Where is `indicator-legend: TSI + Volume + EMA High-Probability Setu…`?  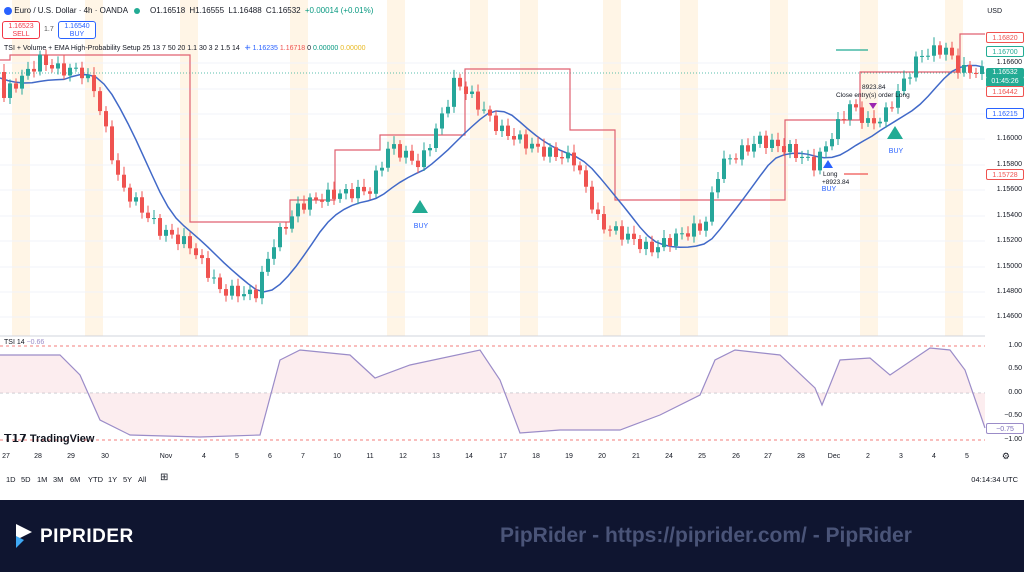
indicator-legend: TSI + Volume + EMA High-Probability Setu… is located at coordinates (185, 48).